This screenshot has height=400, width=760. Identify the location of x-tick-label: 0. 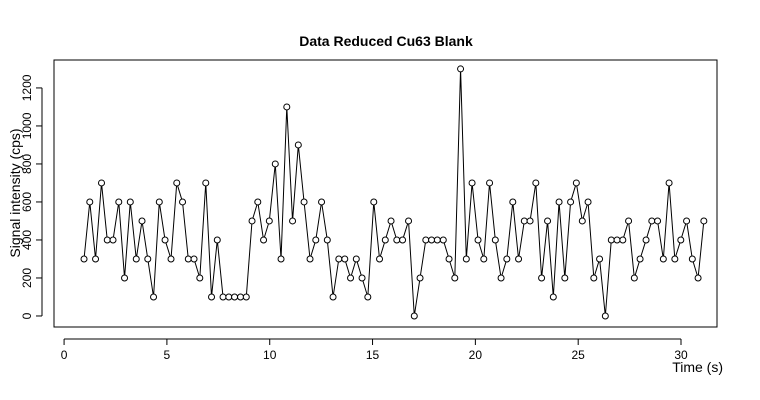
(64, 355).